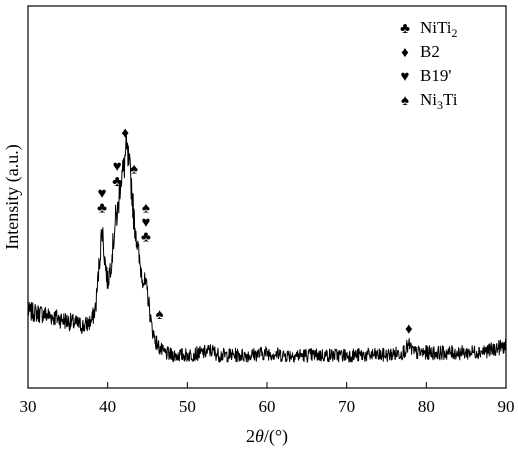  What do you see at coordinates (405, 53) in the screenshot?
I see `legend-symbol: ♦` at bounding box center [405, 53].